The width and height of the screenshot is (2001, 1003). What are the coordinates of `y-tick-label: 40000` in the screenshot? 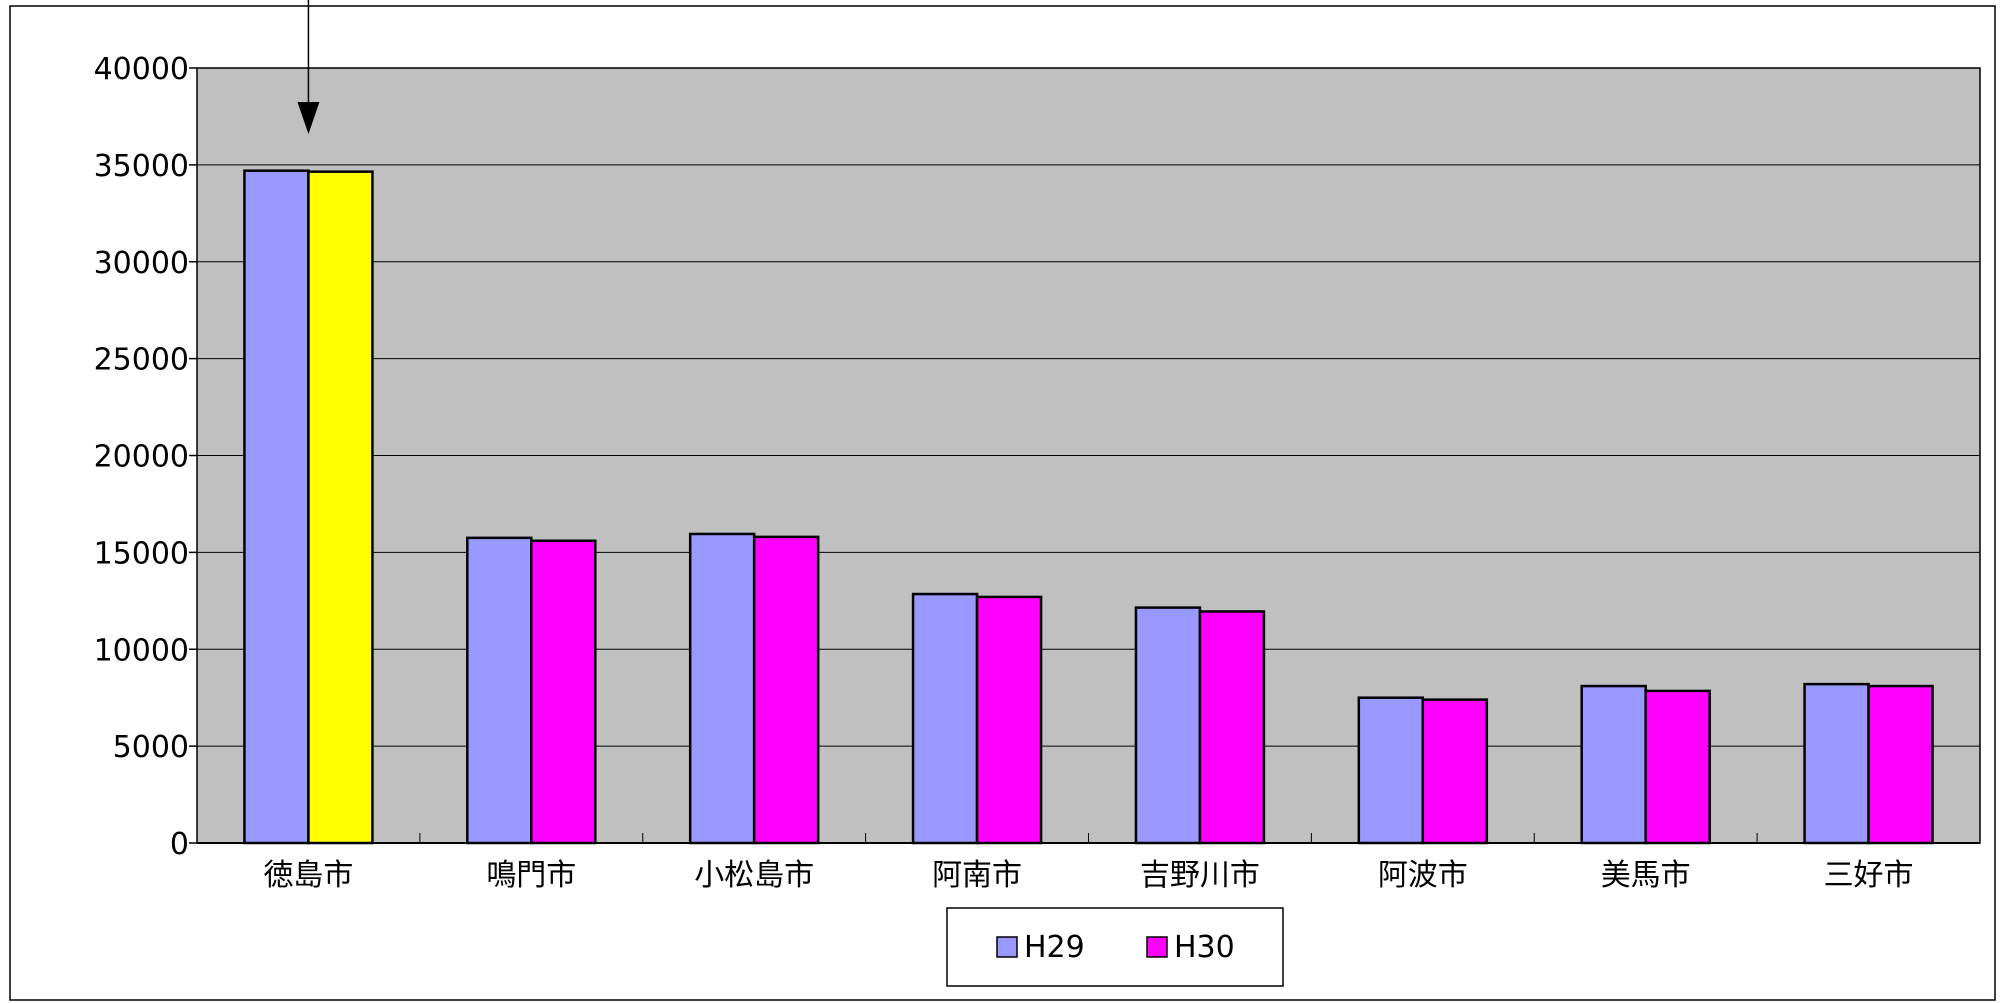 It's located at (141, 69).